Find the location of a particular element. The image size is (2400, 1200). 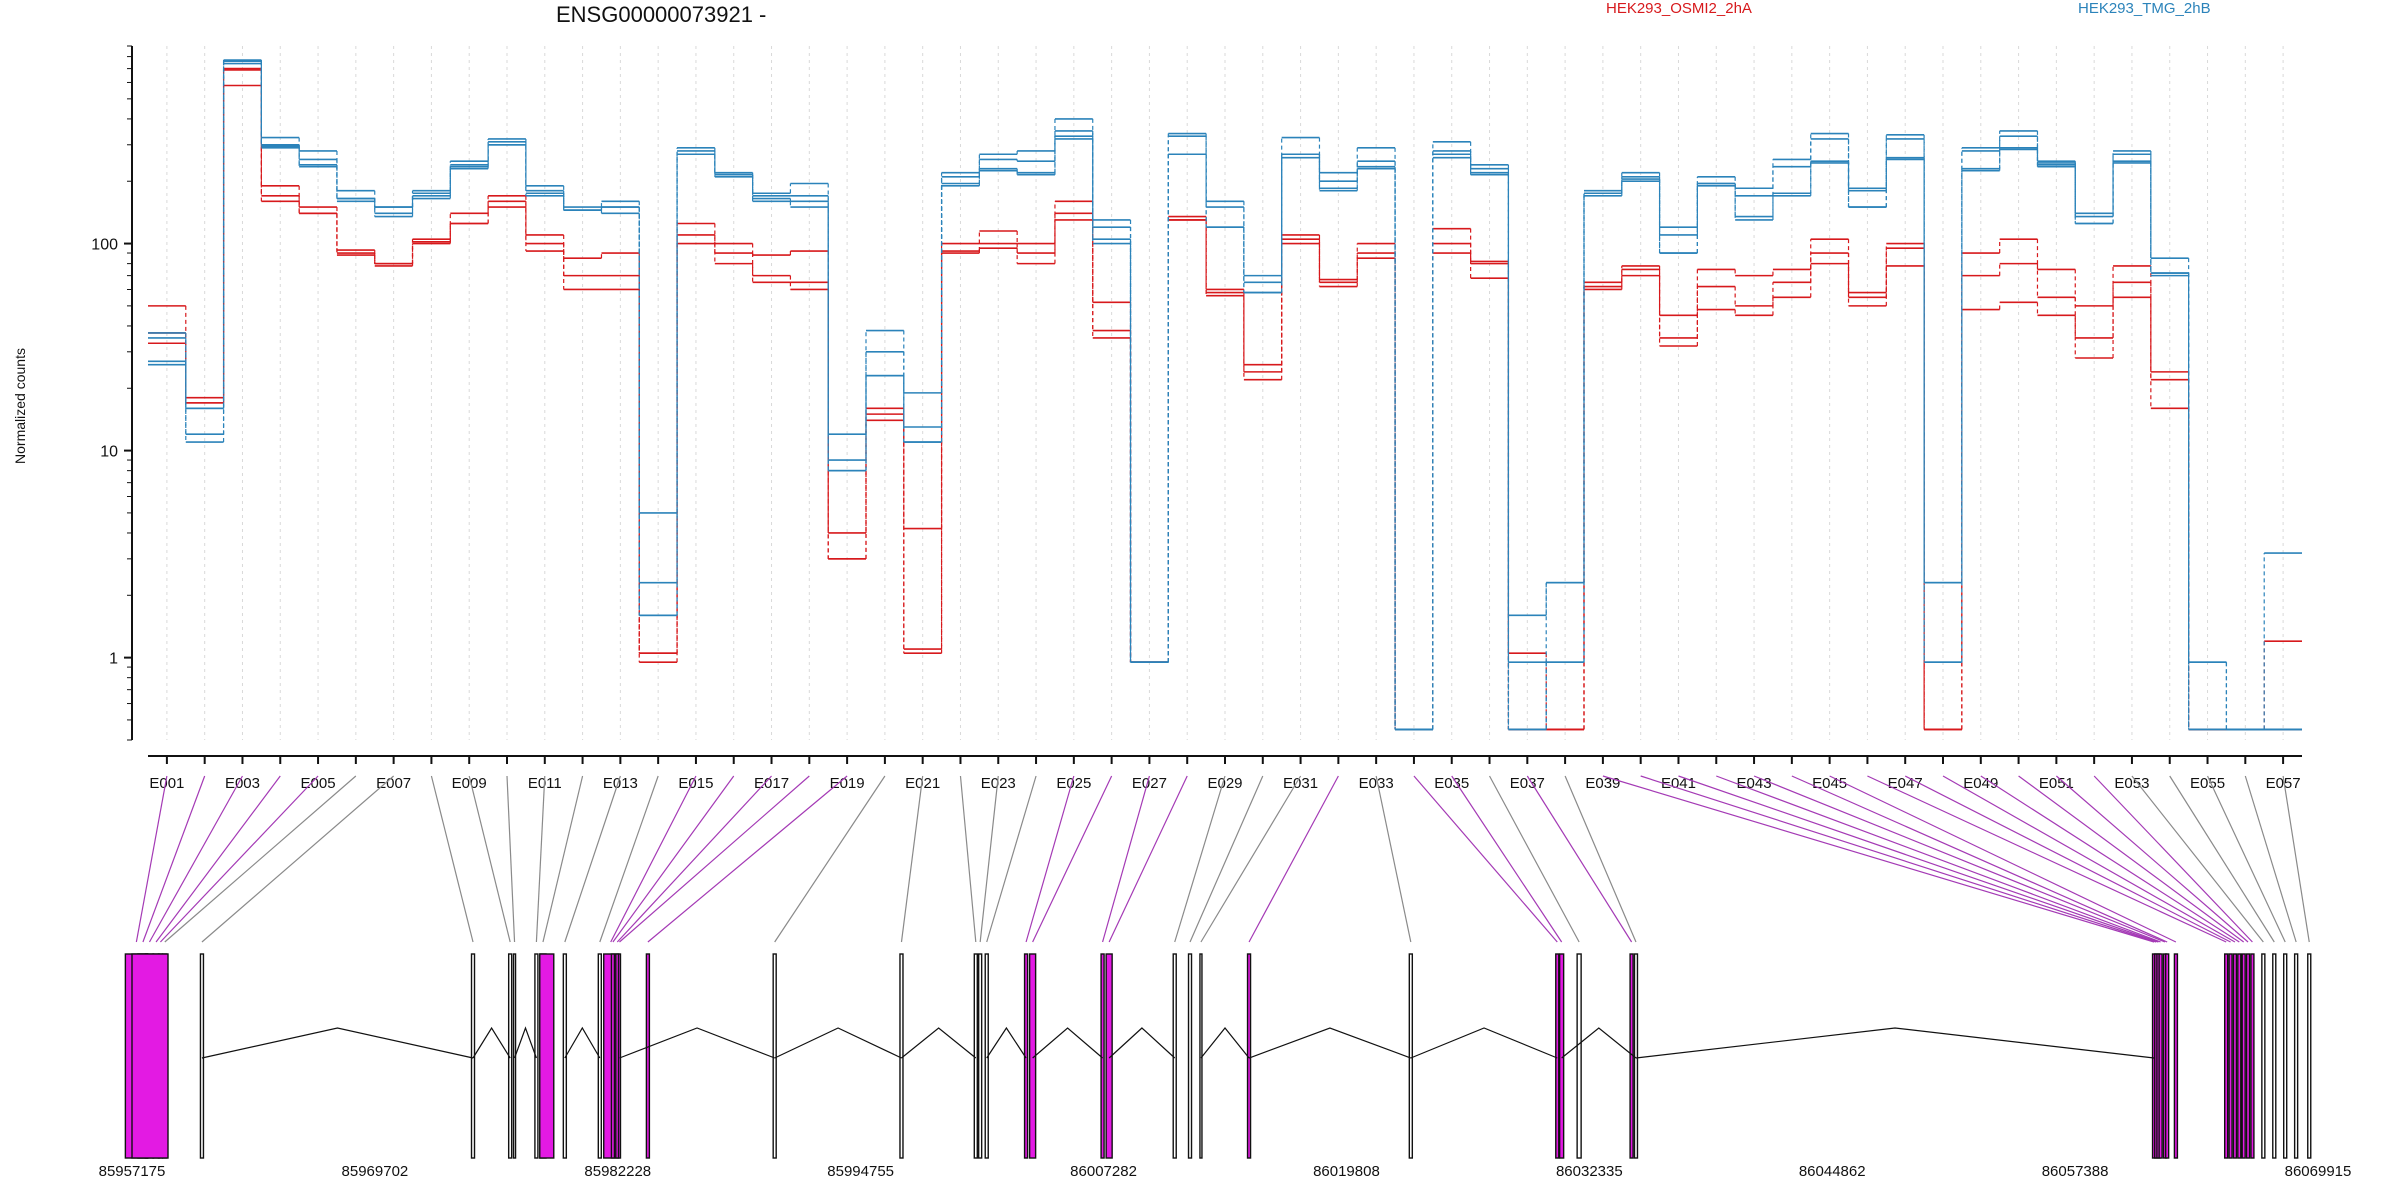

genome-tick-label: 85969702 is located at coordinates (375, 1171).